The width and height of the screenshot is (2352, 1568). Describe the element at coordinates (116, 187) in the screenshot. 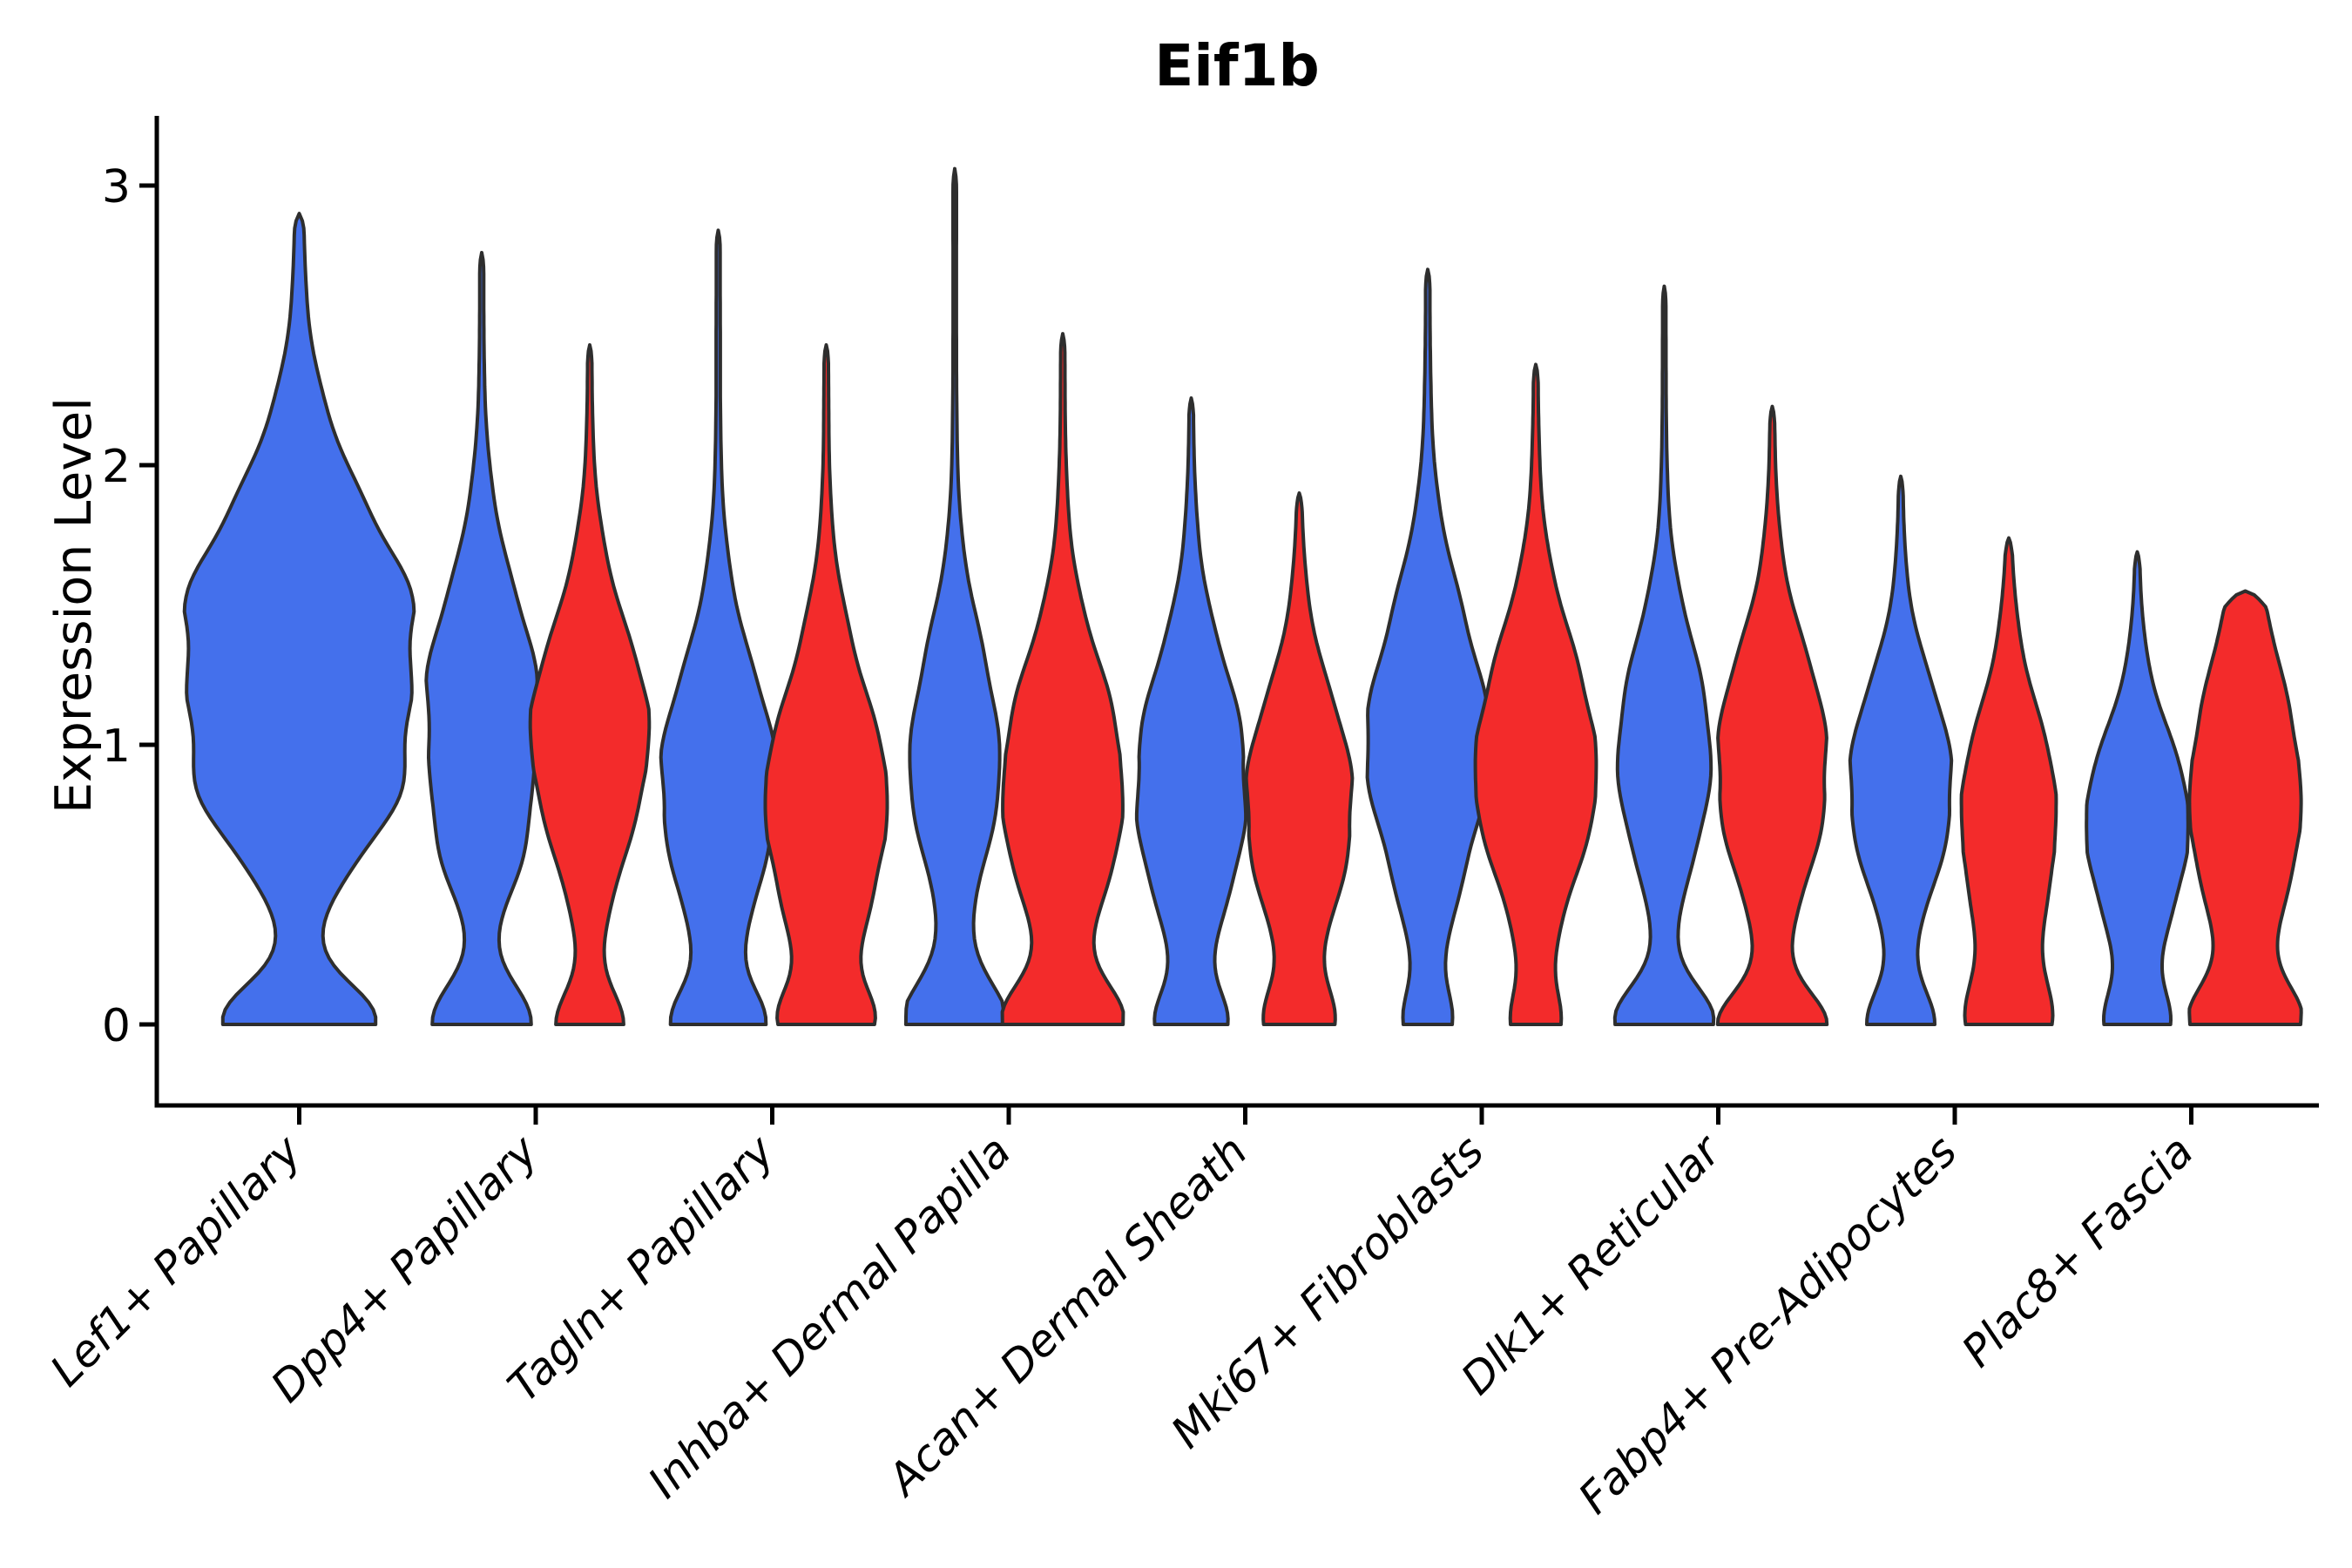

I see `y-tick-label-3: 3` at that location.